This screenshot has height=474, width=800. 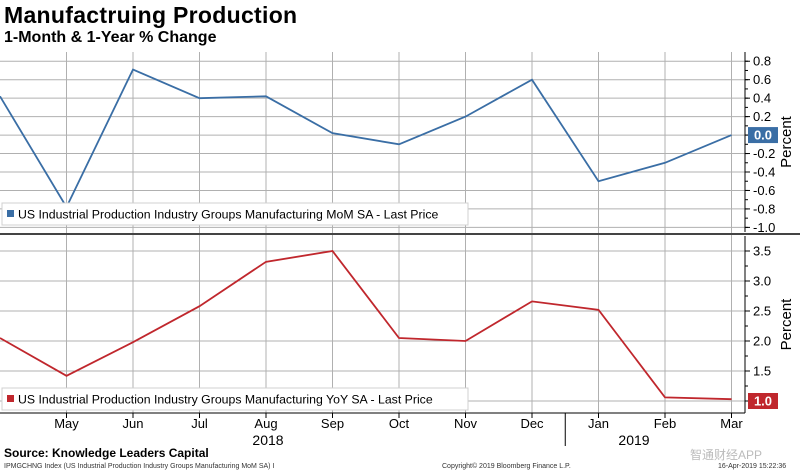 I want to click on timestamp: 16-Apr-2019 15:22:36, so click(x=752, y=466).